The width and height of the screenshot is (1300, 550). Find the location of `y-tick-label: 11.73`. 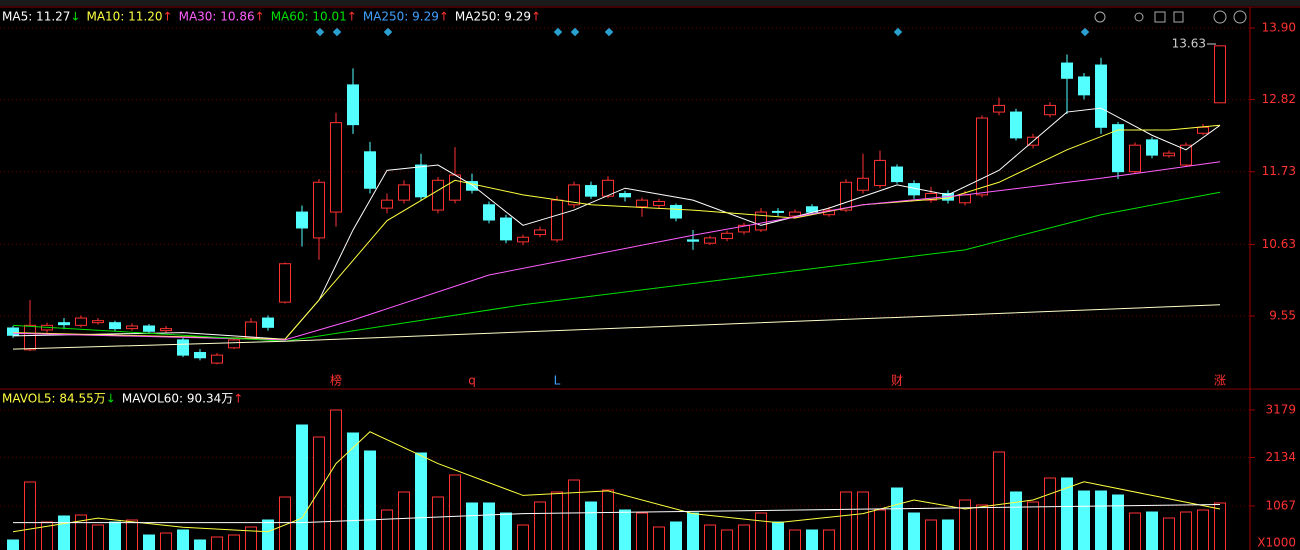

y-tick-label: 11.73 is located at coordinates (1279, 171).